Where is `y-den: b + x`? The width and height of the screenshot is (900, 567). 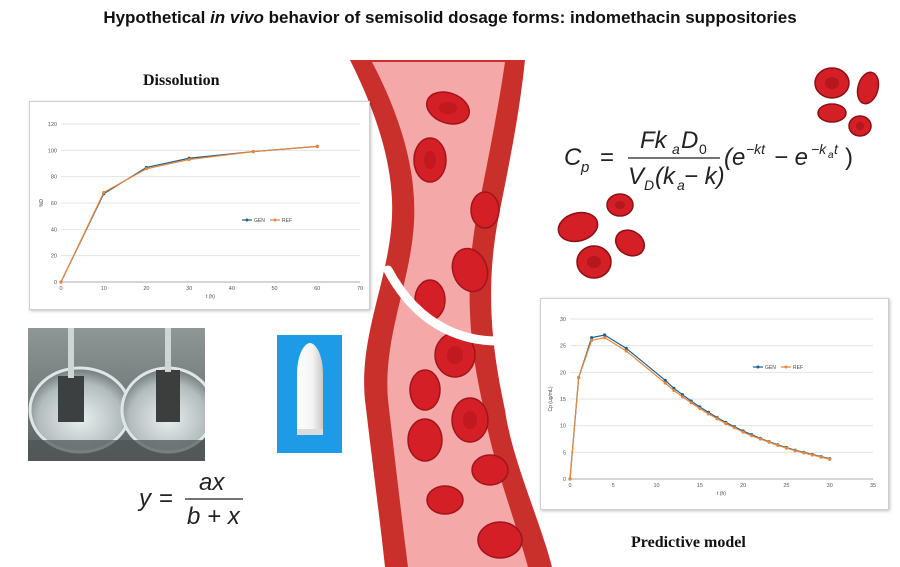 y-den: b + x is located at coordinates (214, 516).